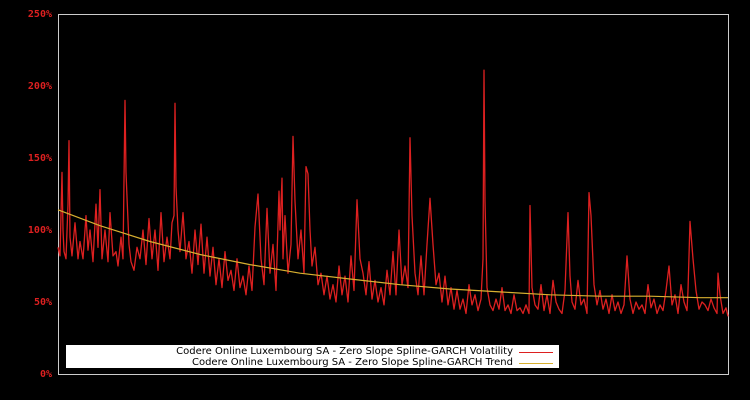  I want to click on y-tick-label: 50%, so click(42, 302).